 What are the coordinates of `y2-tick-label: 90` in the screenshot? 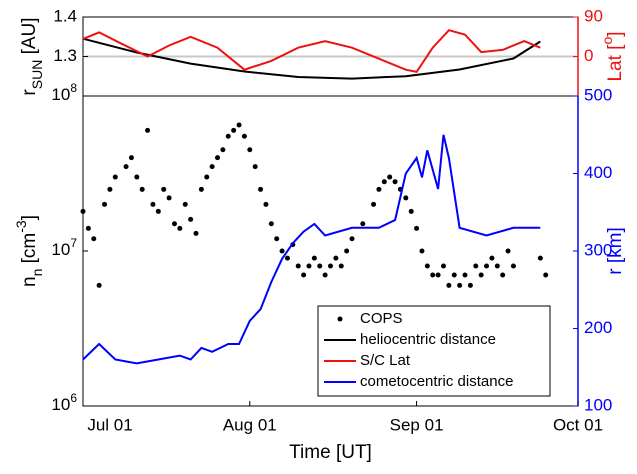 It's located at (593, 15).